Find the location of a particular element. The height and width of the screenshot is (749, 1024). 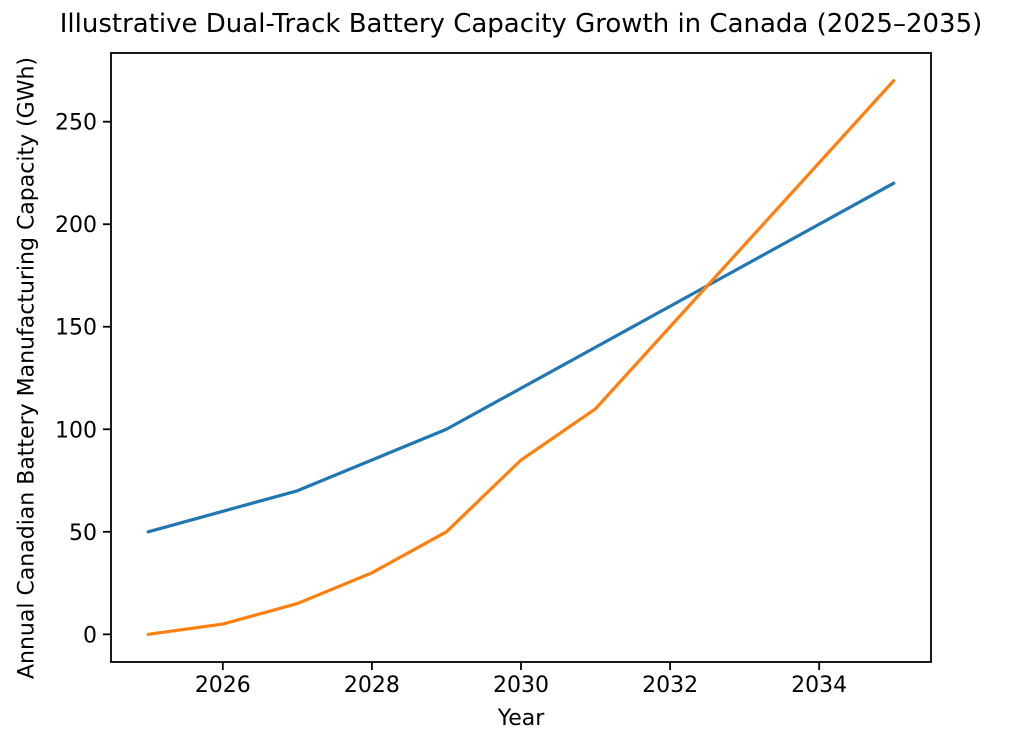

x-tick-label: 2032 is located at coordinates (670, 685).